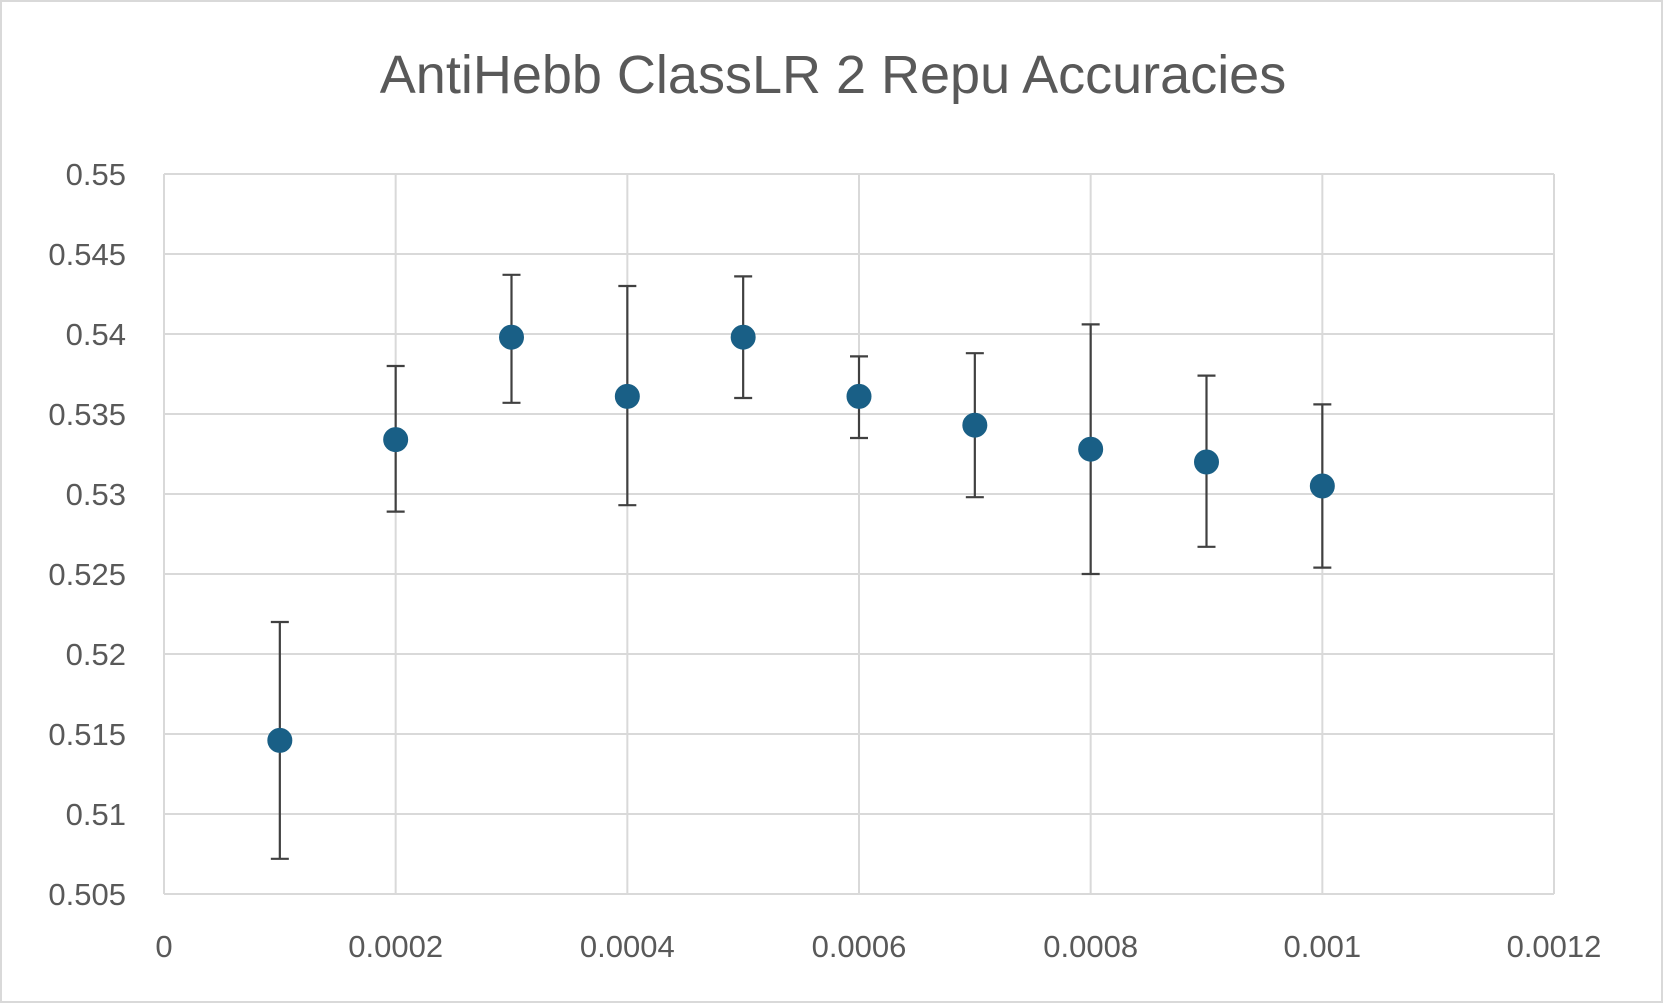 Image resolution: width=1663 pixels, height=1005 pixels. I want to click on y-tick-label: 0.55, so click(96, 174).